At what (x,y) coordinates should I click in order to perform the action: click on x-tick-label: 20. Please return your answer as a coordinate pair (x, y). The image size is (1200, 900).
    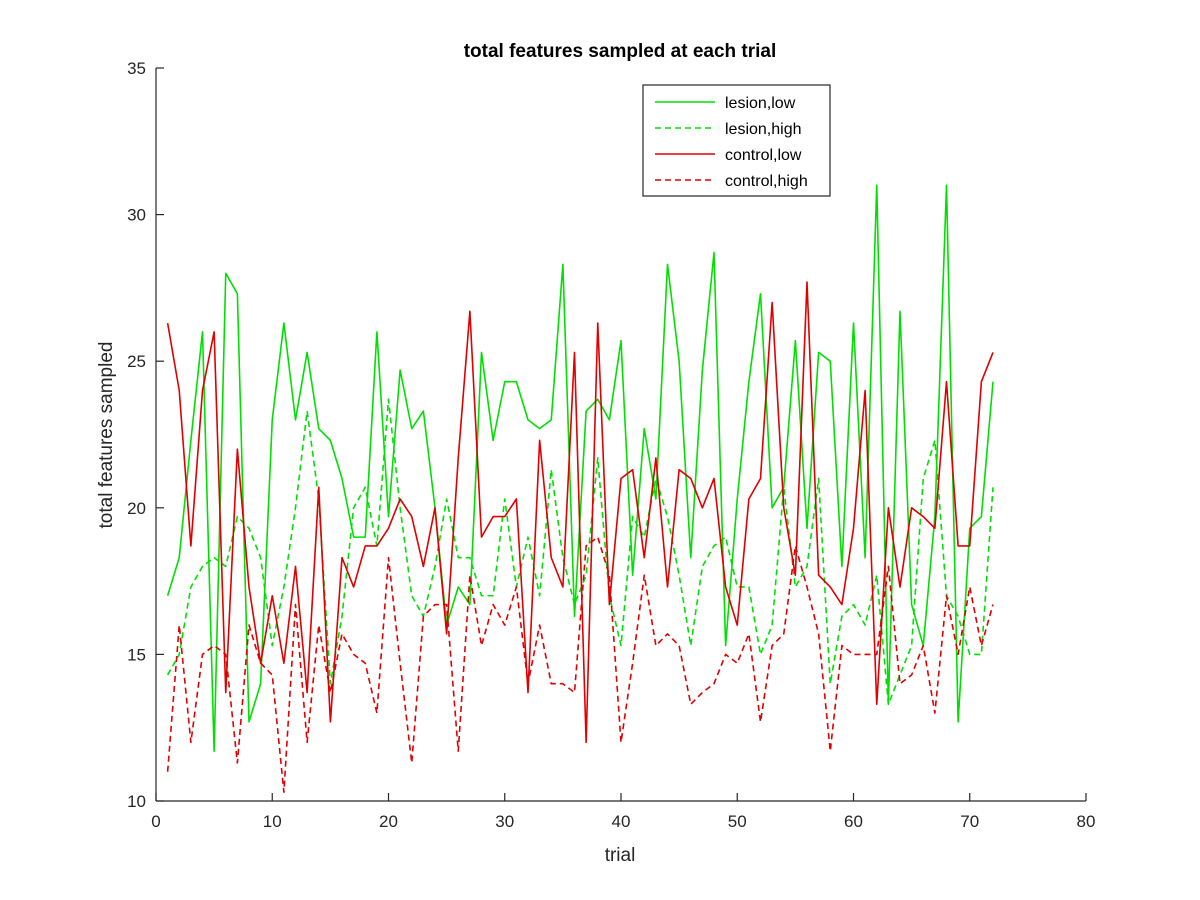
    Looking at the image, I should click on (388, 821).